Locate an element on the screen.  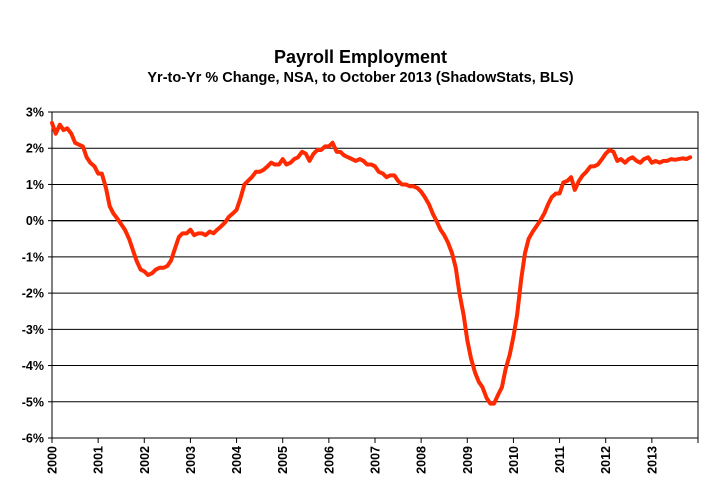
y-tick-label: -3% is located at coordinates (33, 330).